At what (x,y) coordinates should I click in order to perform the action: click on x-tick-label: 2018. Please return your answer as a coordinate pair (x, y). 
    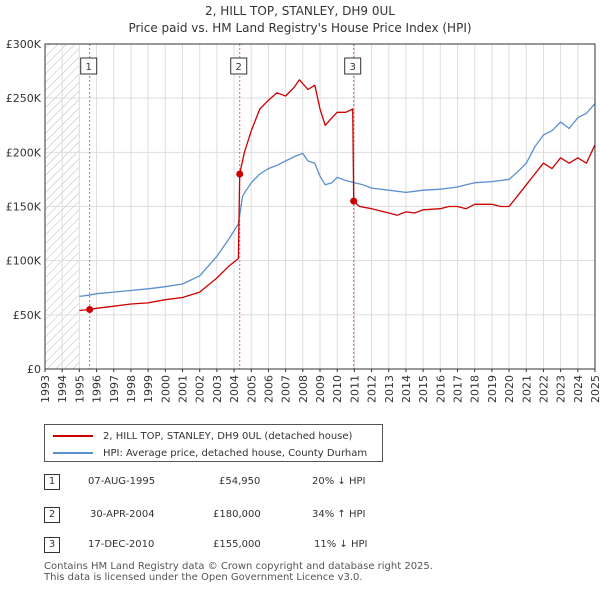
    Looking at the image, I should click on (475, 389).